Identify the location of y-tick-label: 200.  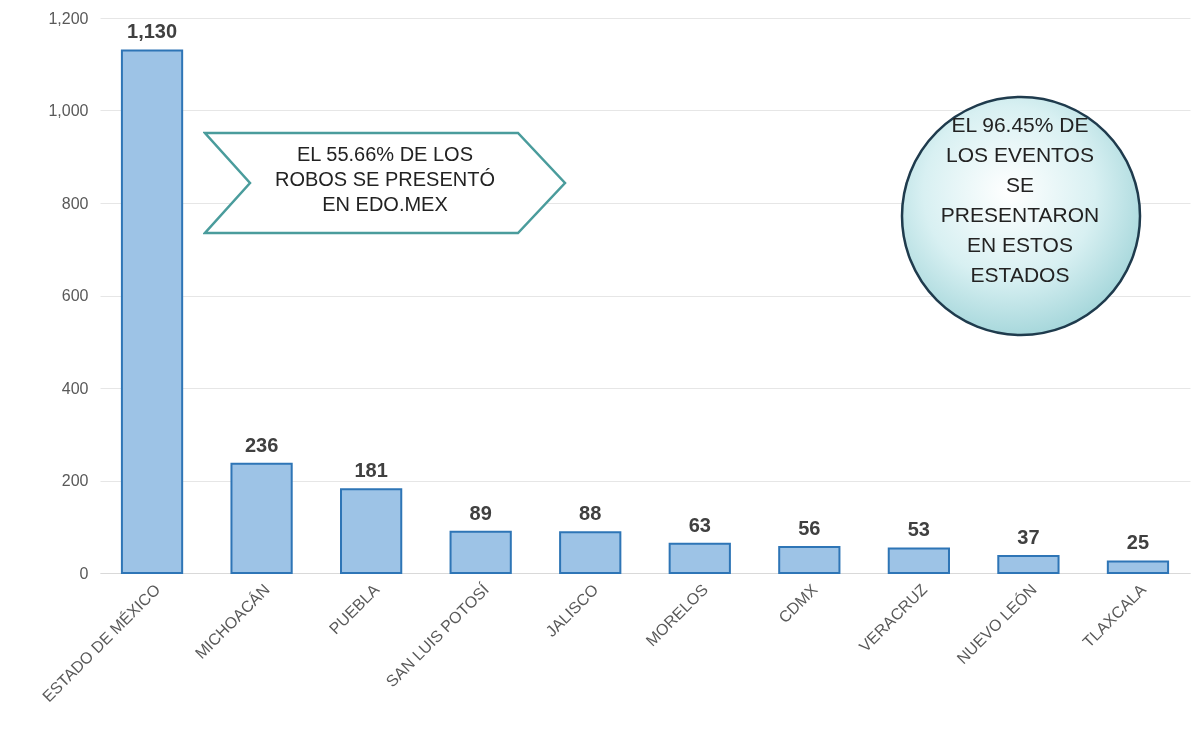
(75, 480).